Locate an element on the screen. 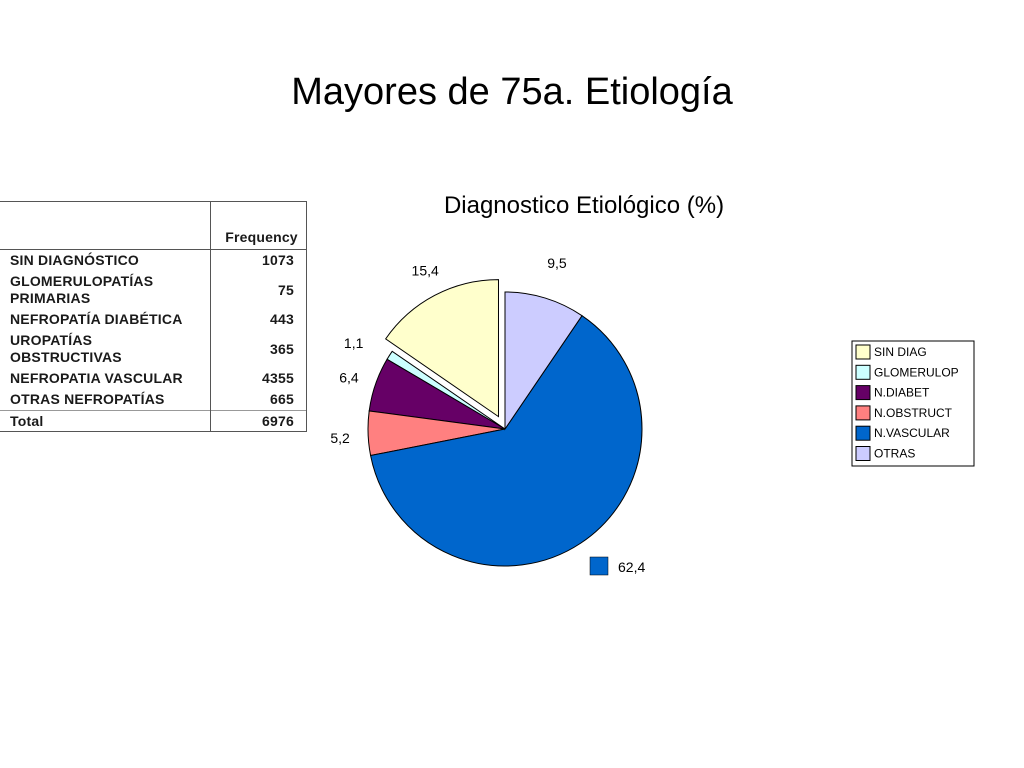 The height and width of the screenshot is (768, 1024). legend-box is located at coordinates (913, 403).